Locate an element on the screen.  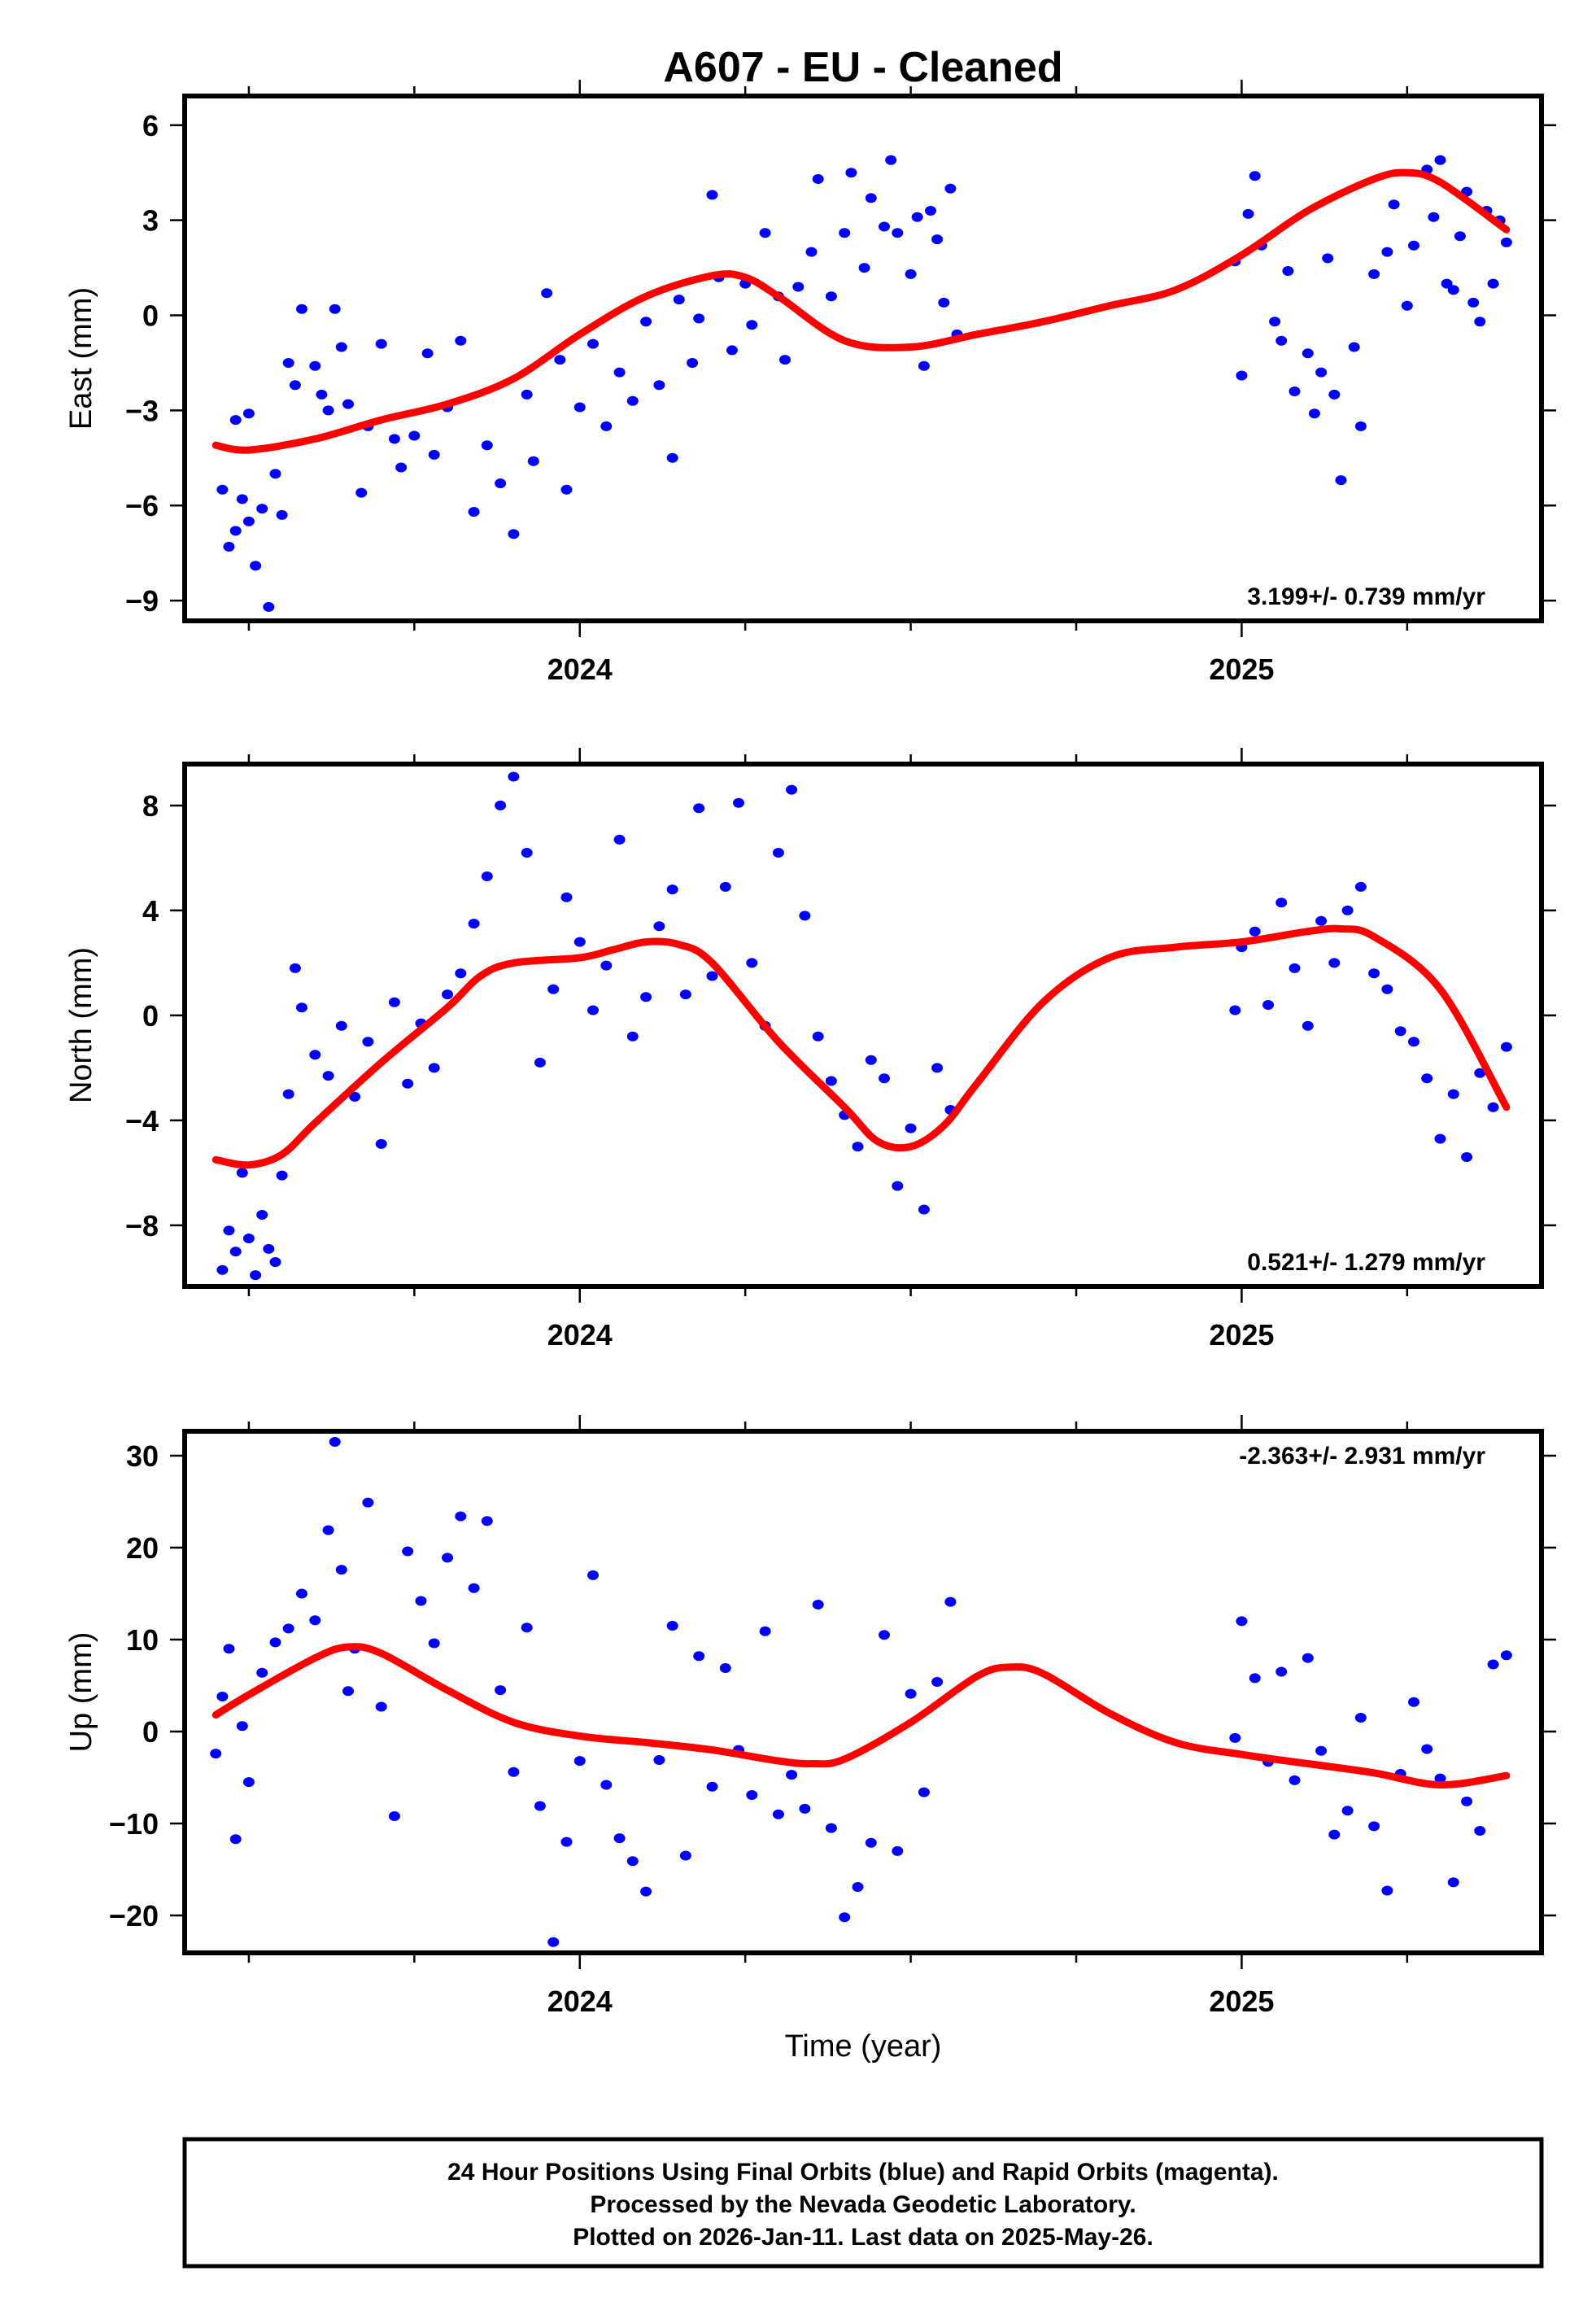
x-axis-label: Time (year) is located at coordinates (863, 2046).